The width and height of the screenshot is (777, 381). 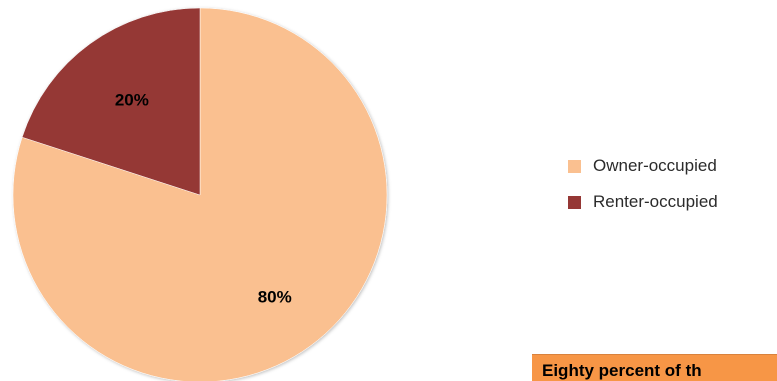 I want to click on legend: Owner-occupied Renter-occupied, so click(x=643, y=191).